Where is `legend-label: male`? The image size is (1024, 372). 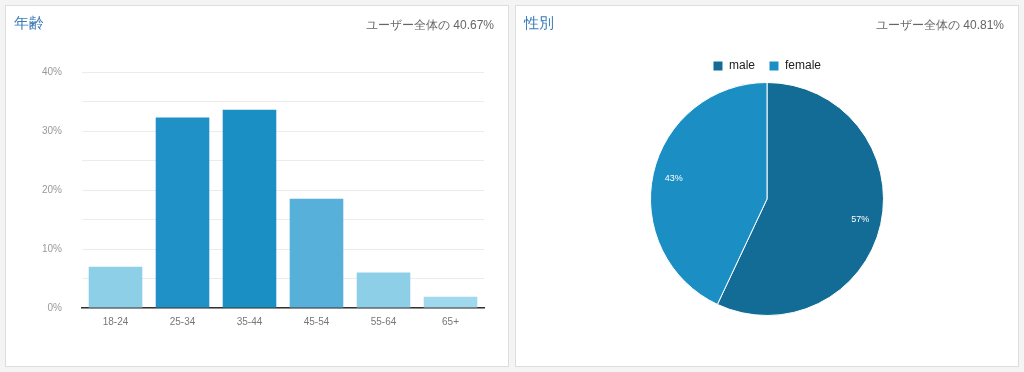
legend-label: male is located at coordinates (742, 65).